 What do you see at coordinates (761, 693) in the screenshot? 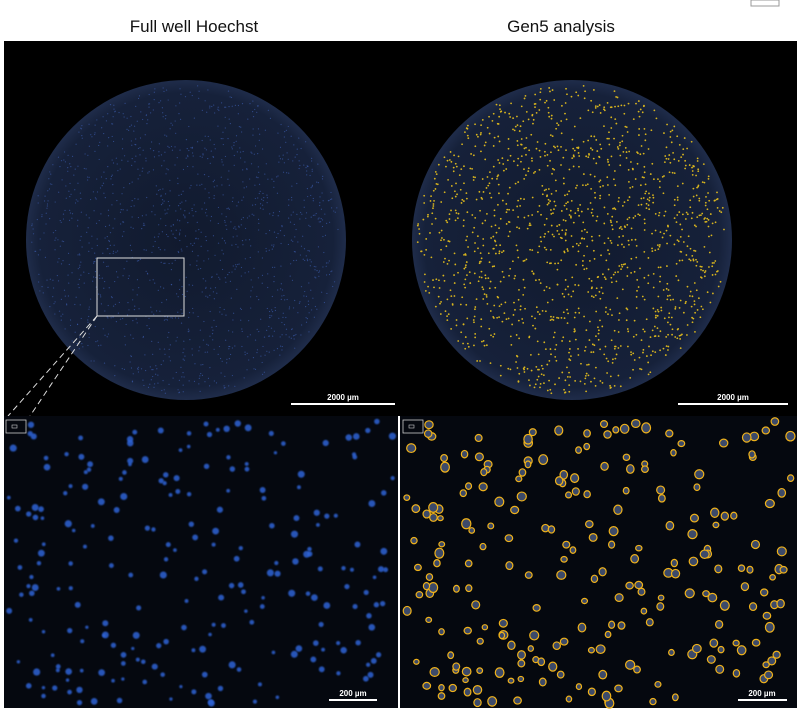
I see `scale-label: 200 µm` at bounding box center [761, 693].